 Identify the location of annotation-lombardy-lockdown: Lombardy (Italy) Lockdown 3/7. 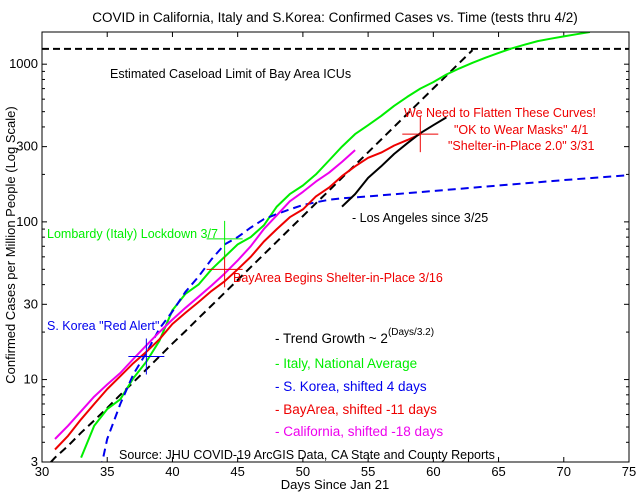
(132, 234).